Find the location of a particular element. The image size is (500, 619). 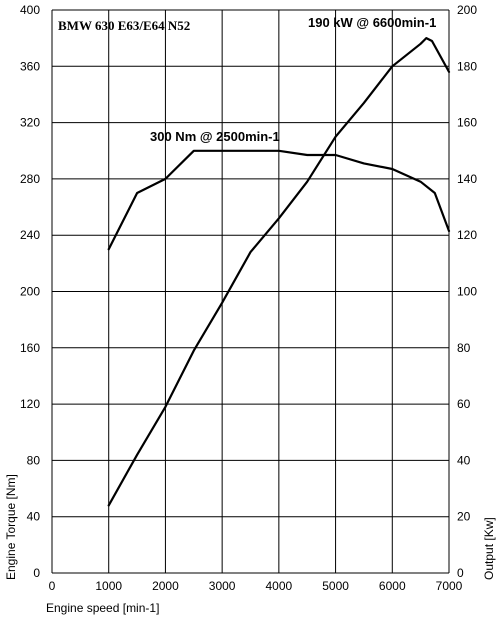

y-right-tick-label: 60 is located at coordinates (464, 404).